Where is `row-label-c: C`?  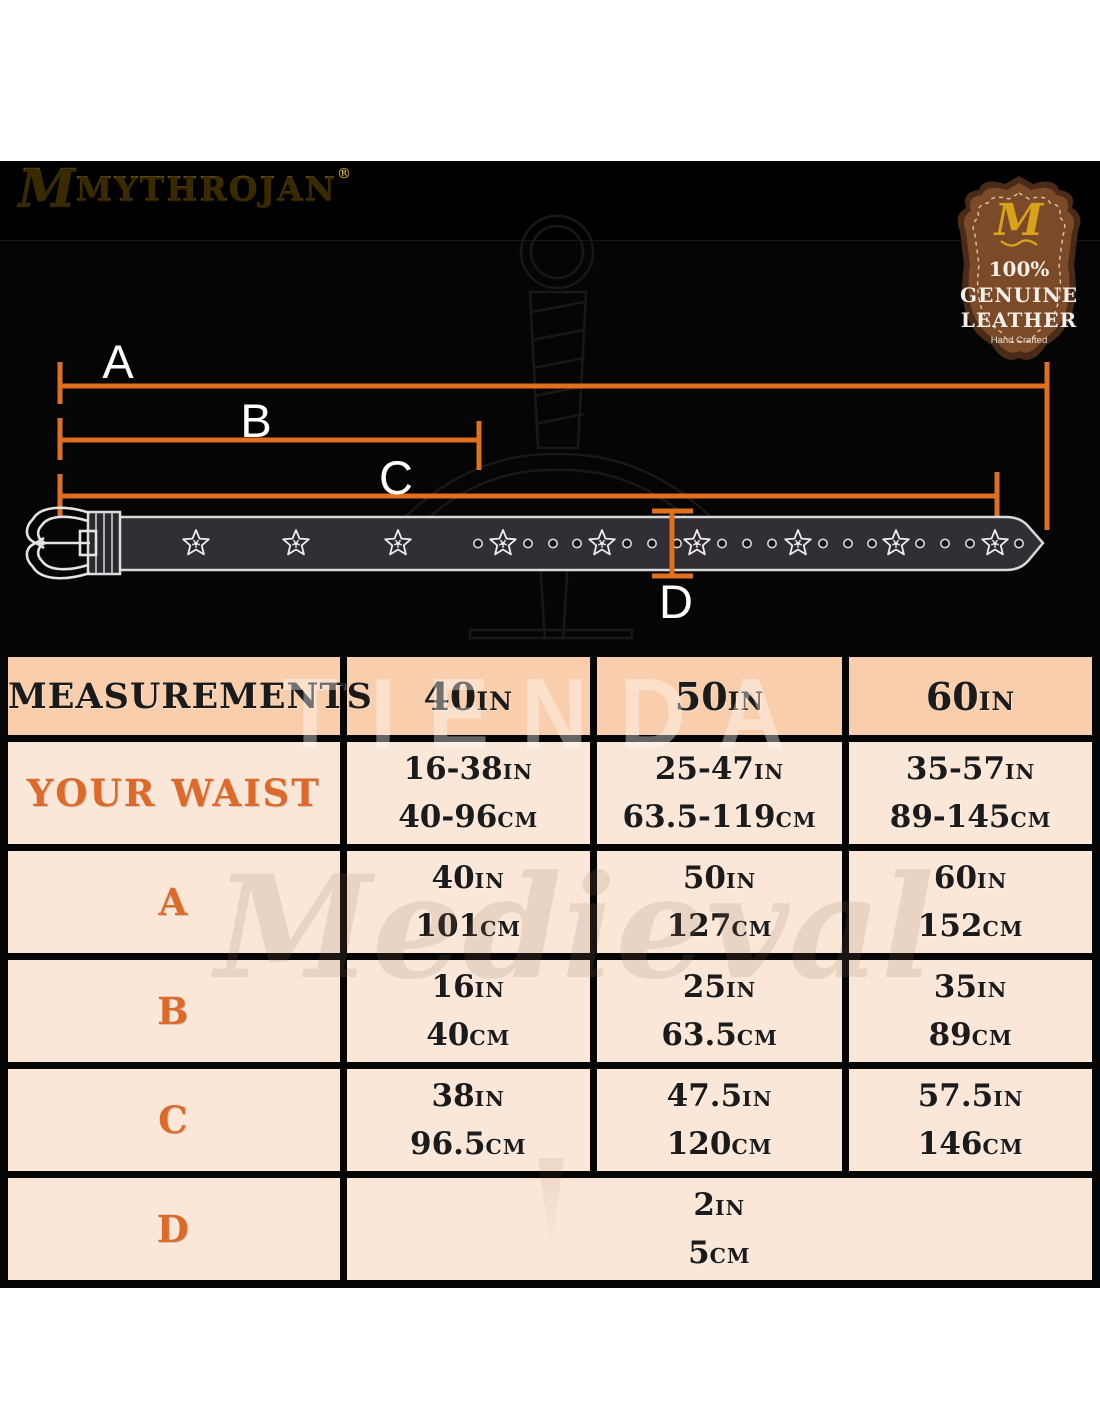 row-label-c: C is located at coordinates (174, 1120).